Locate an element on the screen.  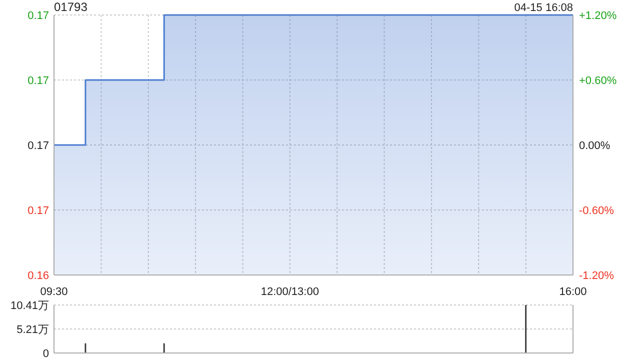
y-tick-label: 0.16 is located at coordinates (38, 276).